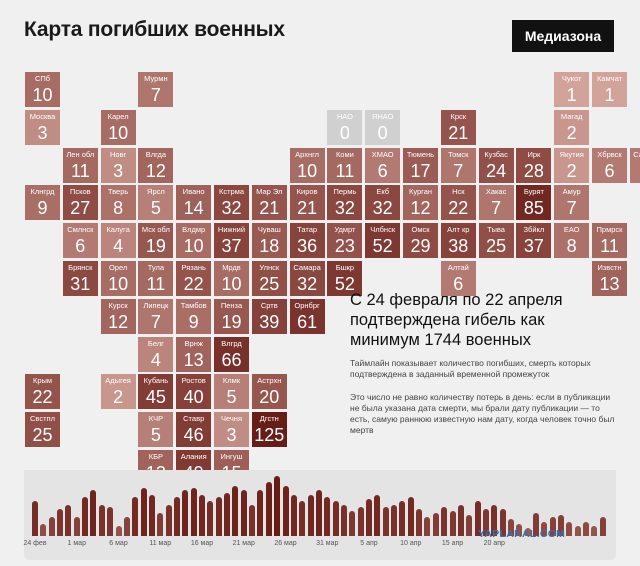 This screenshot has width=640, height=566. Describe the element at coordinates (269, 316) in the screenshot. I see `region-tile: Сртв 39` at that location.